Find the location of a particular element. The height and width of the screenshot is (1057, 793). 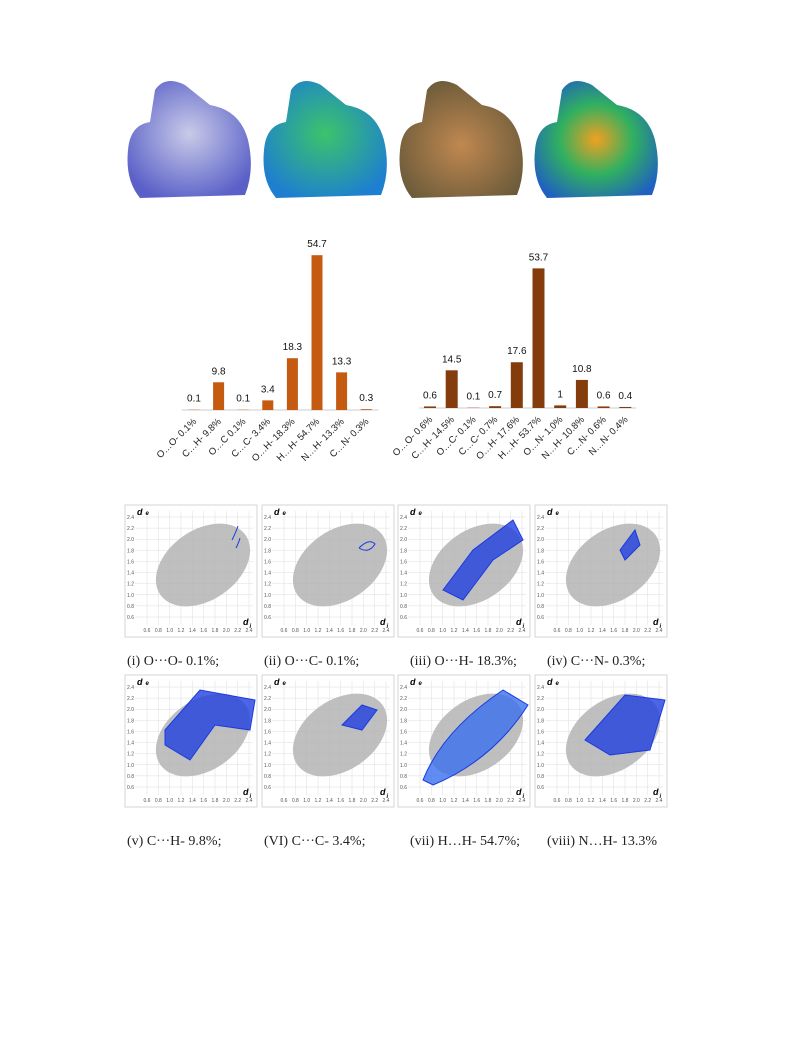

x-axis-label: di is located at coordinates (384, 623).